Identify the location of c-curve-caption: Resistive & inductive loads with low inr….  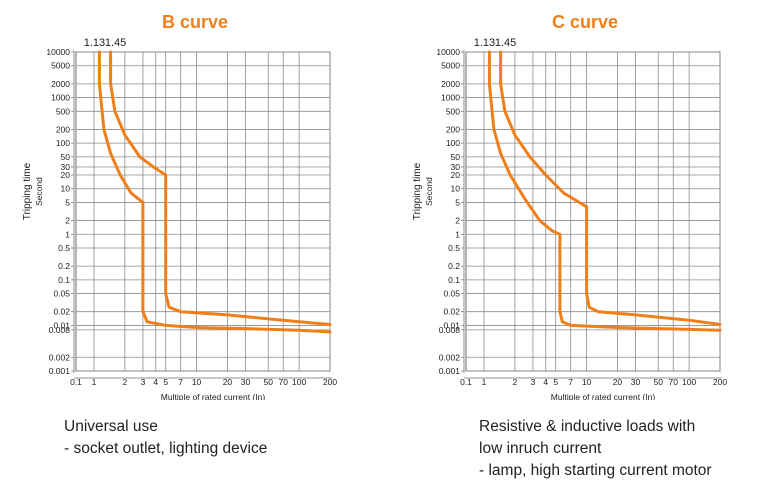
(595, 449).